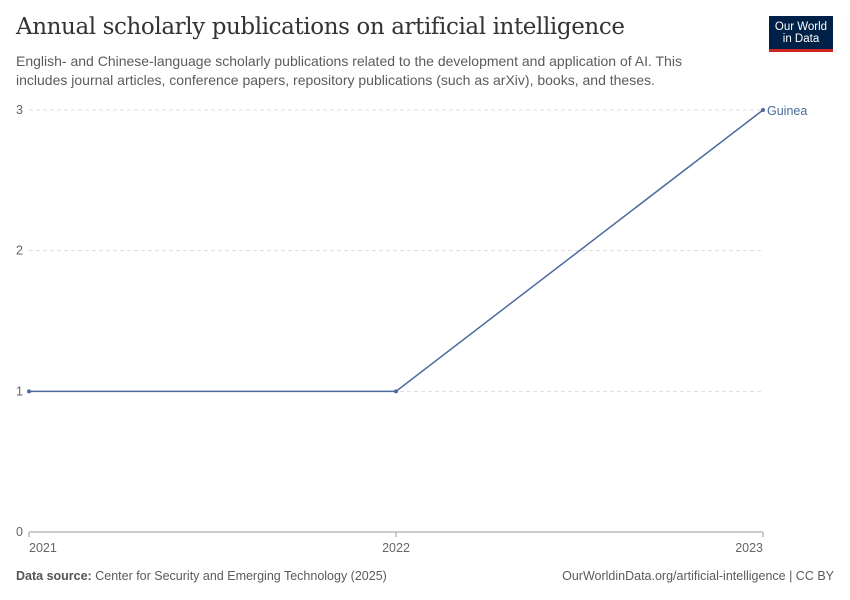 This screenshot has width=850, height=600. I want to click on logo-line2: in Data, so click(801, 38).